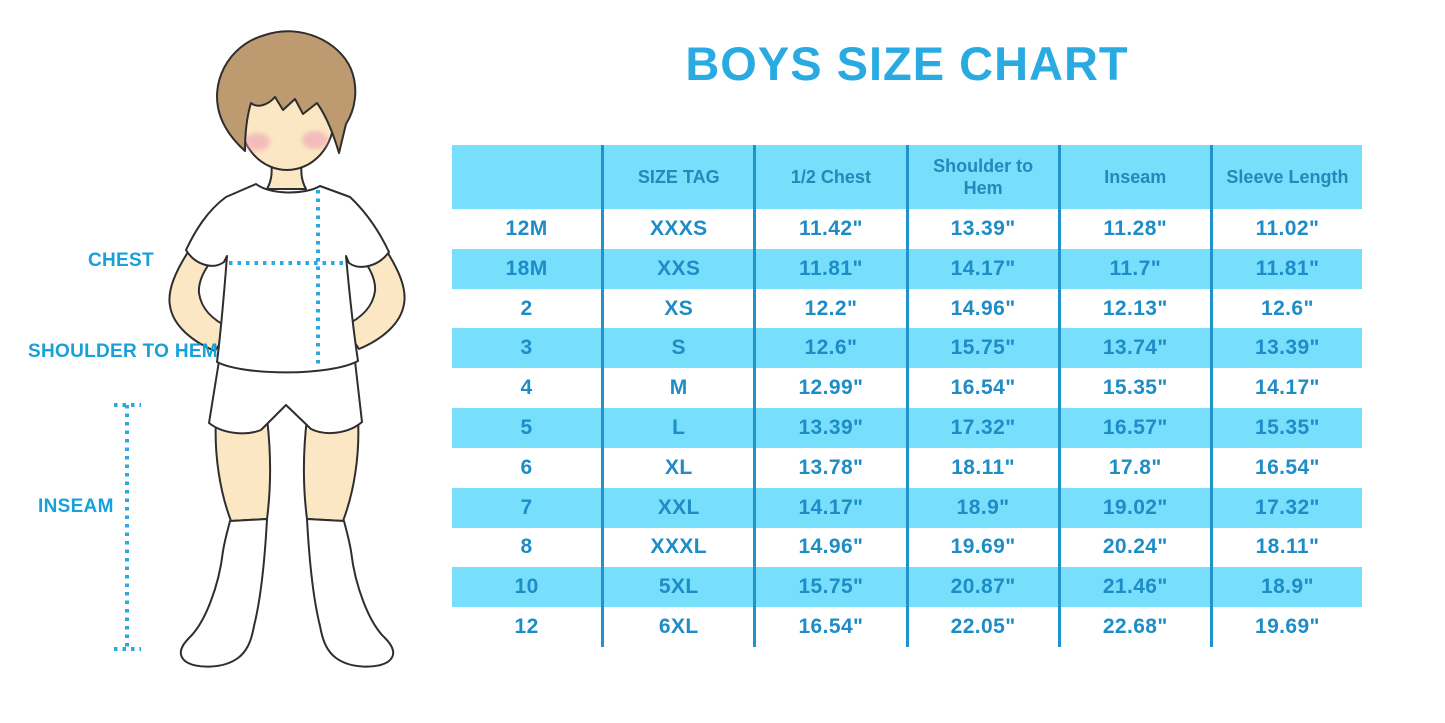 This screenshot has width=1445, height=723. What do you see at coordinates (907, 63) in the screenshot?
I see `page-title: BOYS SIZE CHART` at bounding box center [907, 63].